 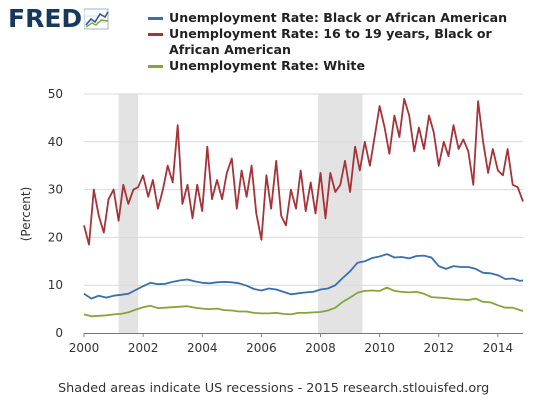 I want to click on x-tick-label-2014: 2014, so click(x=498, y=348).